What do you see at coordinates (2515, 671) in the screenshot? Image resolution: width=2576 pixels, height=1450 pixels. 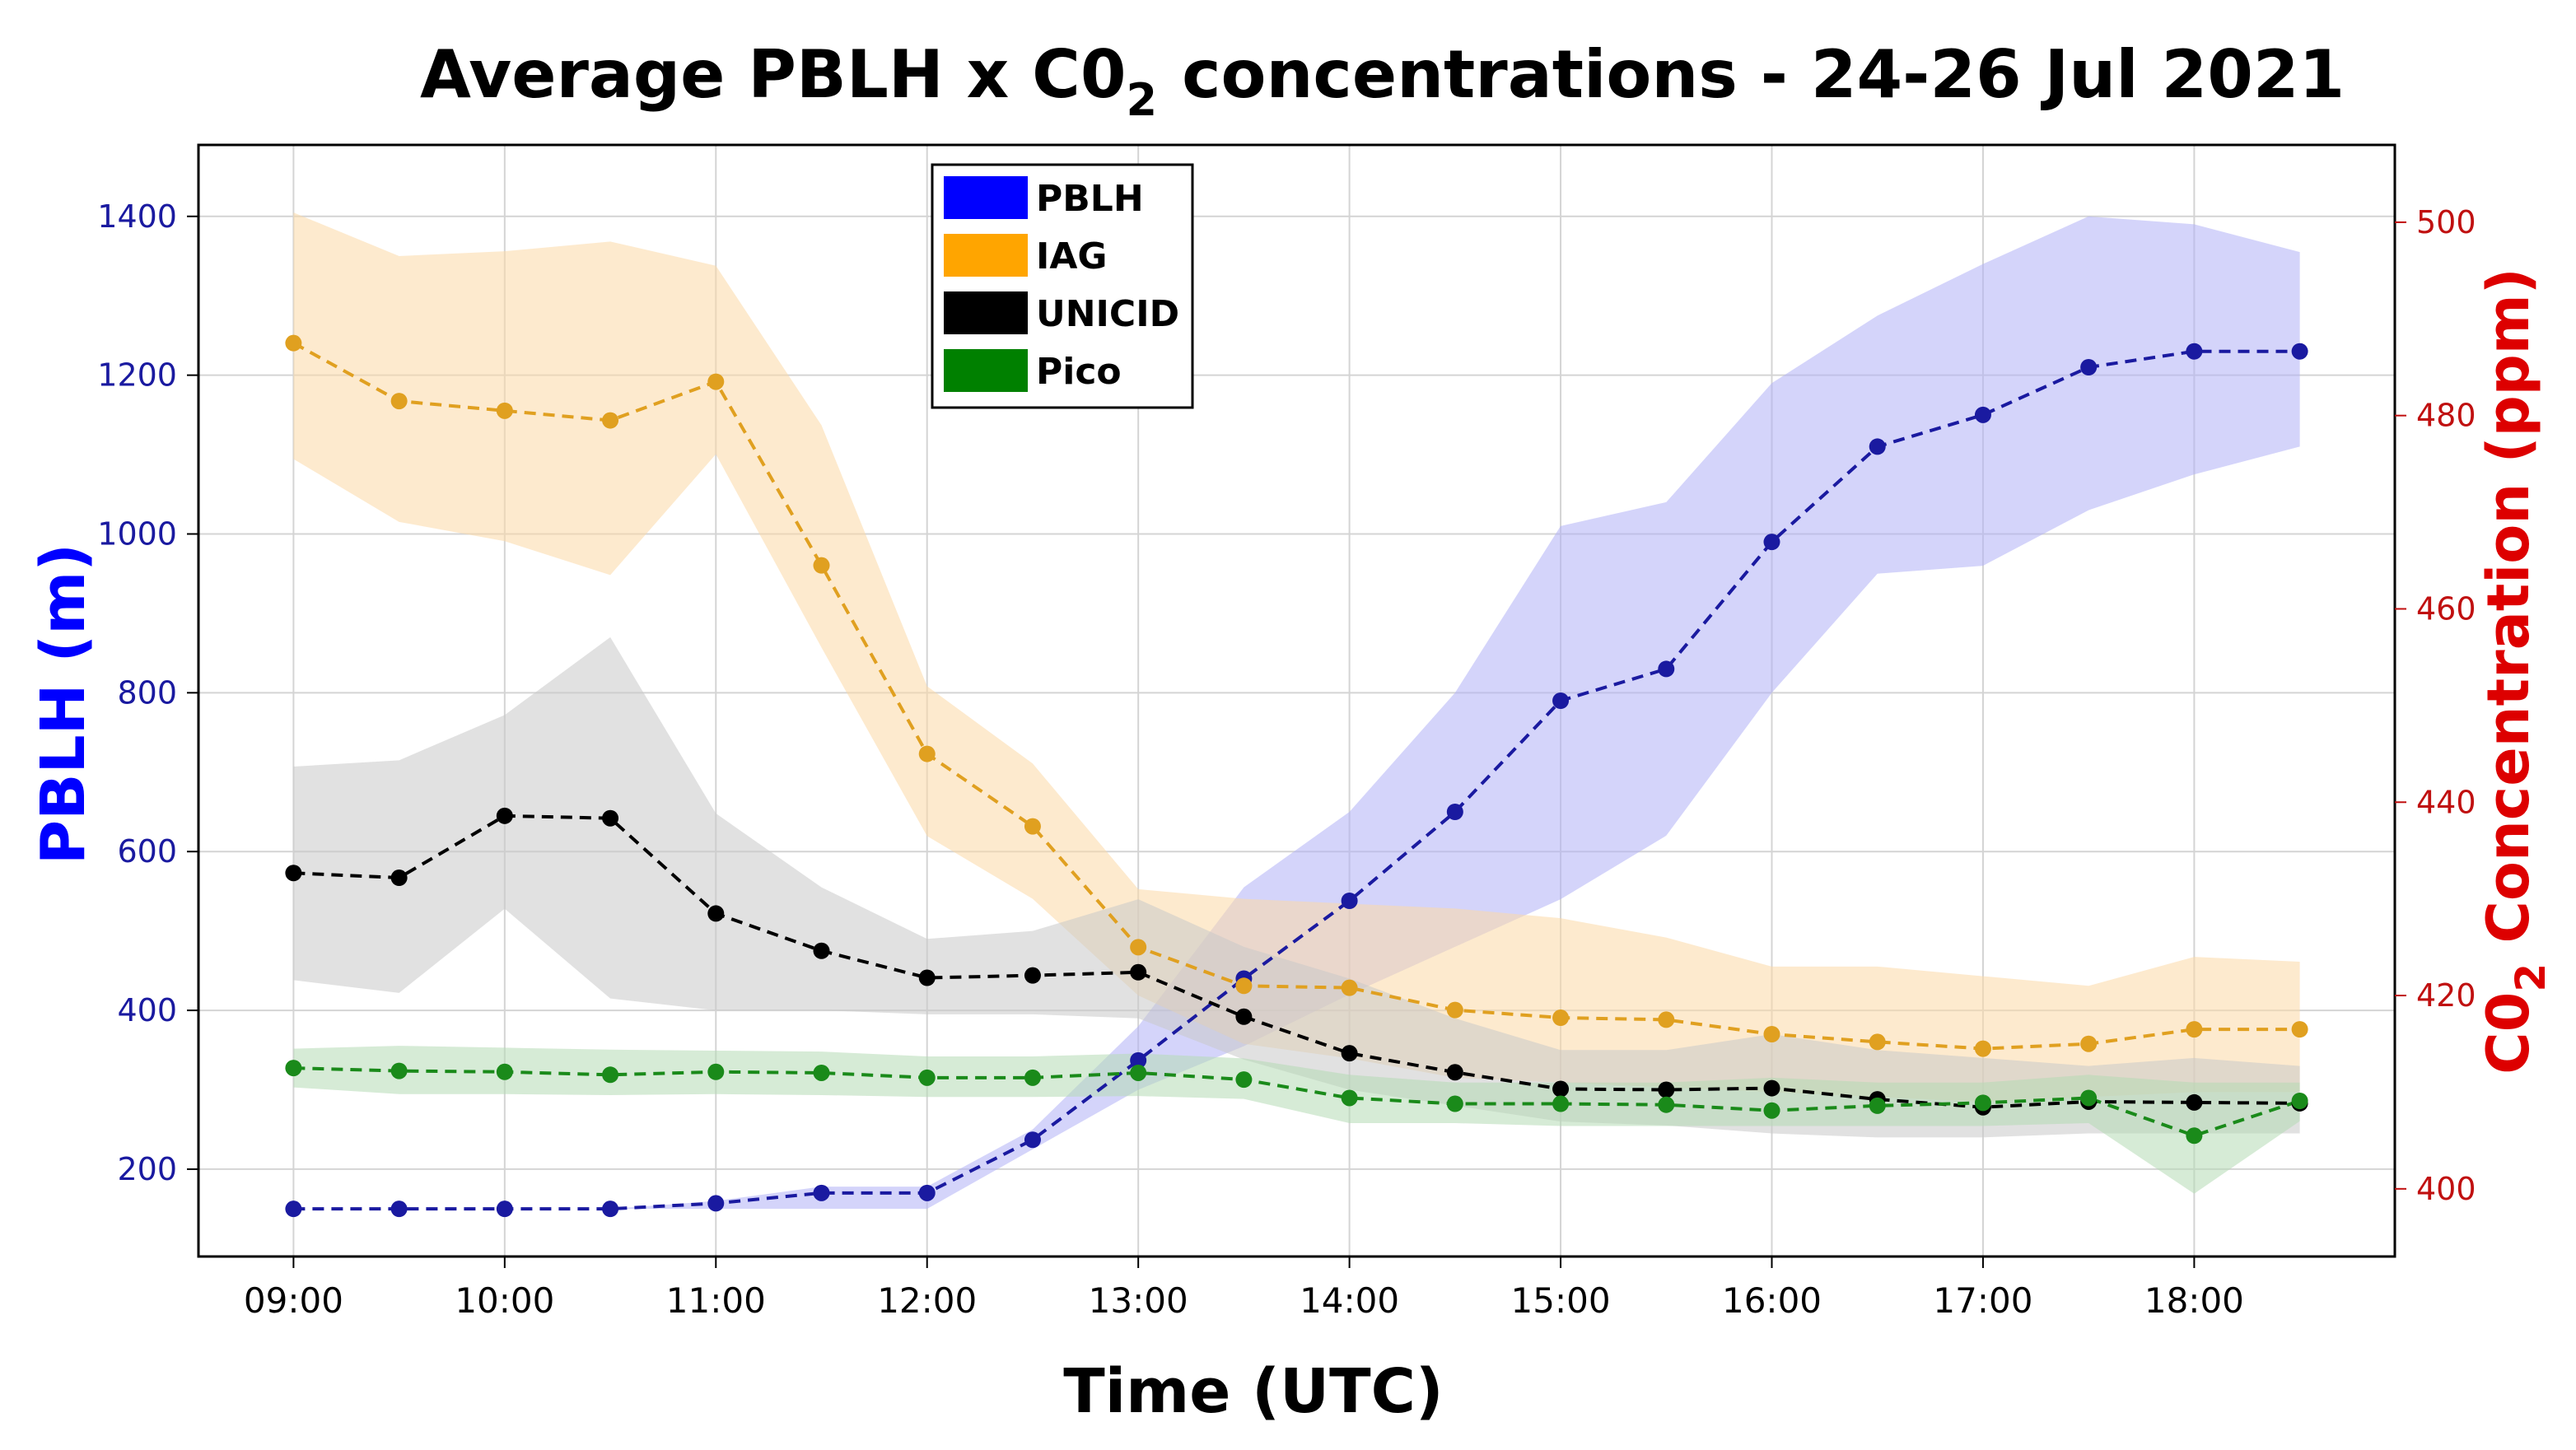 I see `y-right-axis-label: C02 Concentration (ppm)` at bounding box center [2515, 671].